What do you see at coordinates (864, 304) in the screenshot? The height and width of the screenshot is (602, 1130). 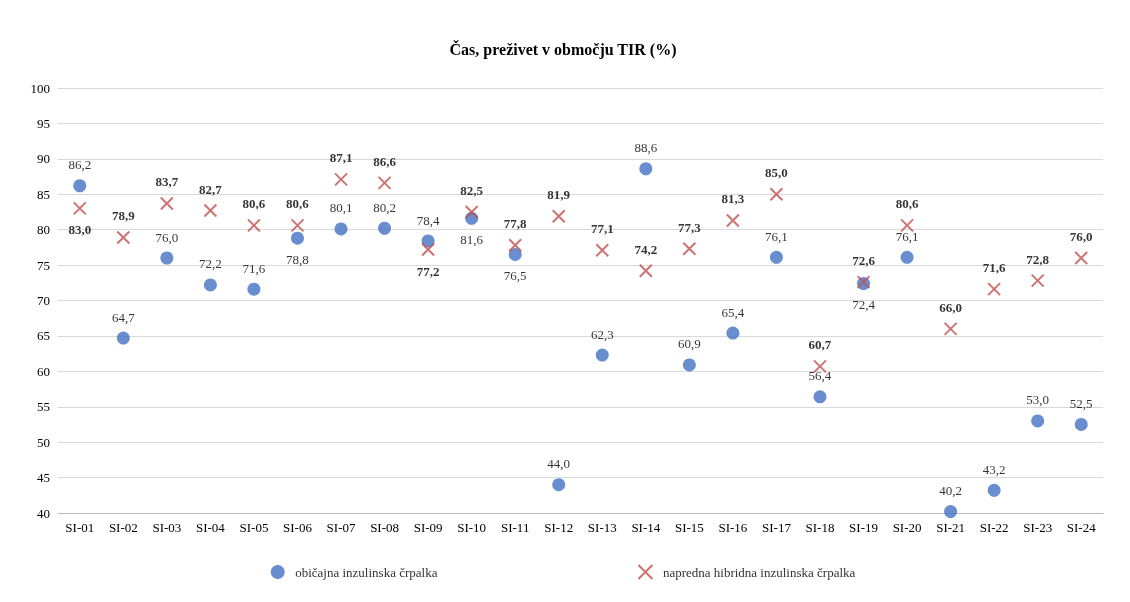 I see `data-label: 72,4` at bounding box center [864, 304].